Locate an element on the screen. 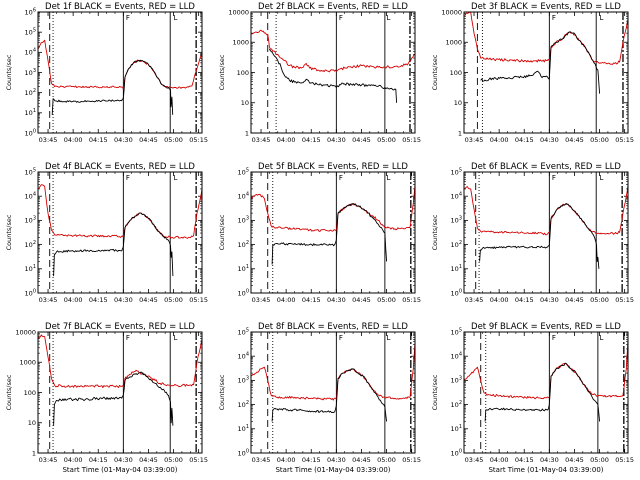 The image size is (640, 480). y-tick-label: 1000 is located at coordinates (240, 43).